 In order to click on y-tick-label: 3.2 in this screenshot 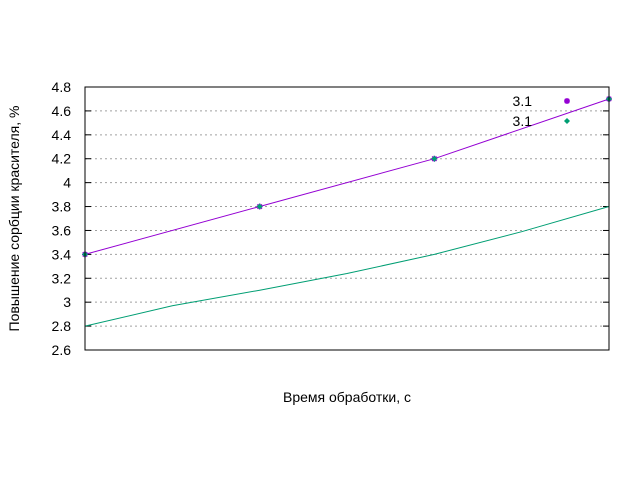, I will do `click(62, 278)`.